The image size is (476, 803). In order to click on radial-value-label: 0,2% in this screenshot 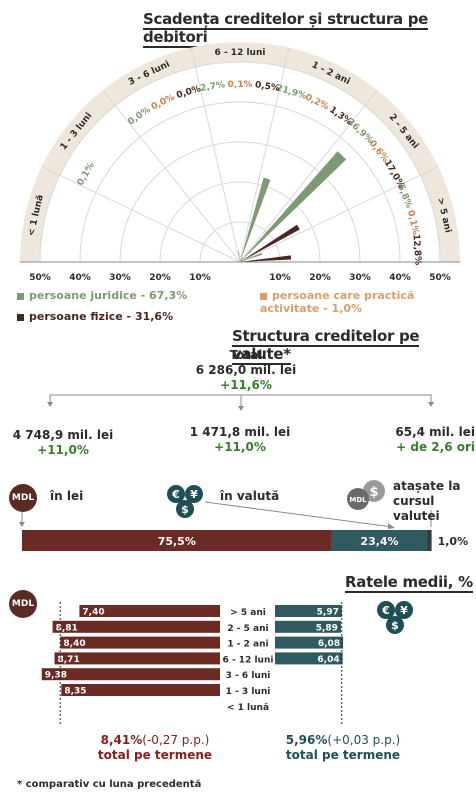, I will do `click(316, 103)`.